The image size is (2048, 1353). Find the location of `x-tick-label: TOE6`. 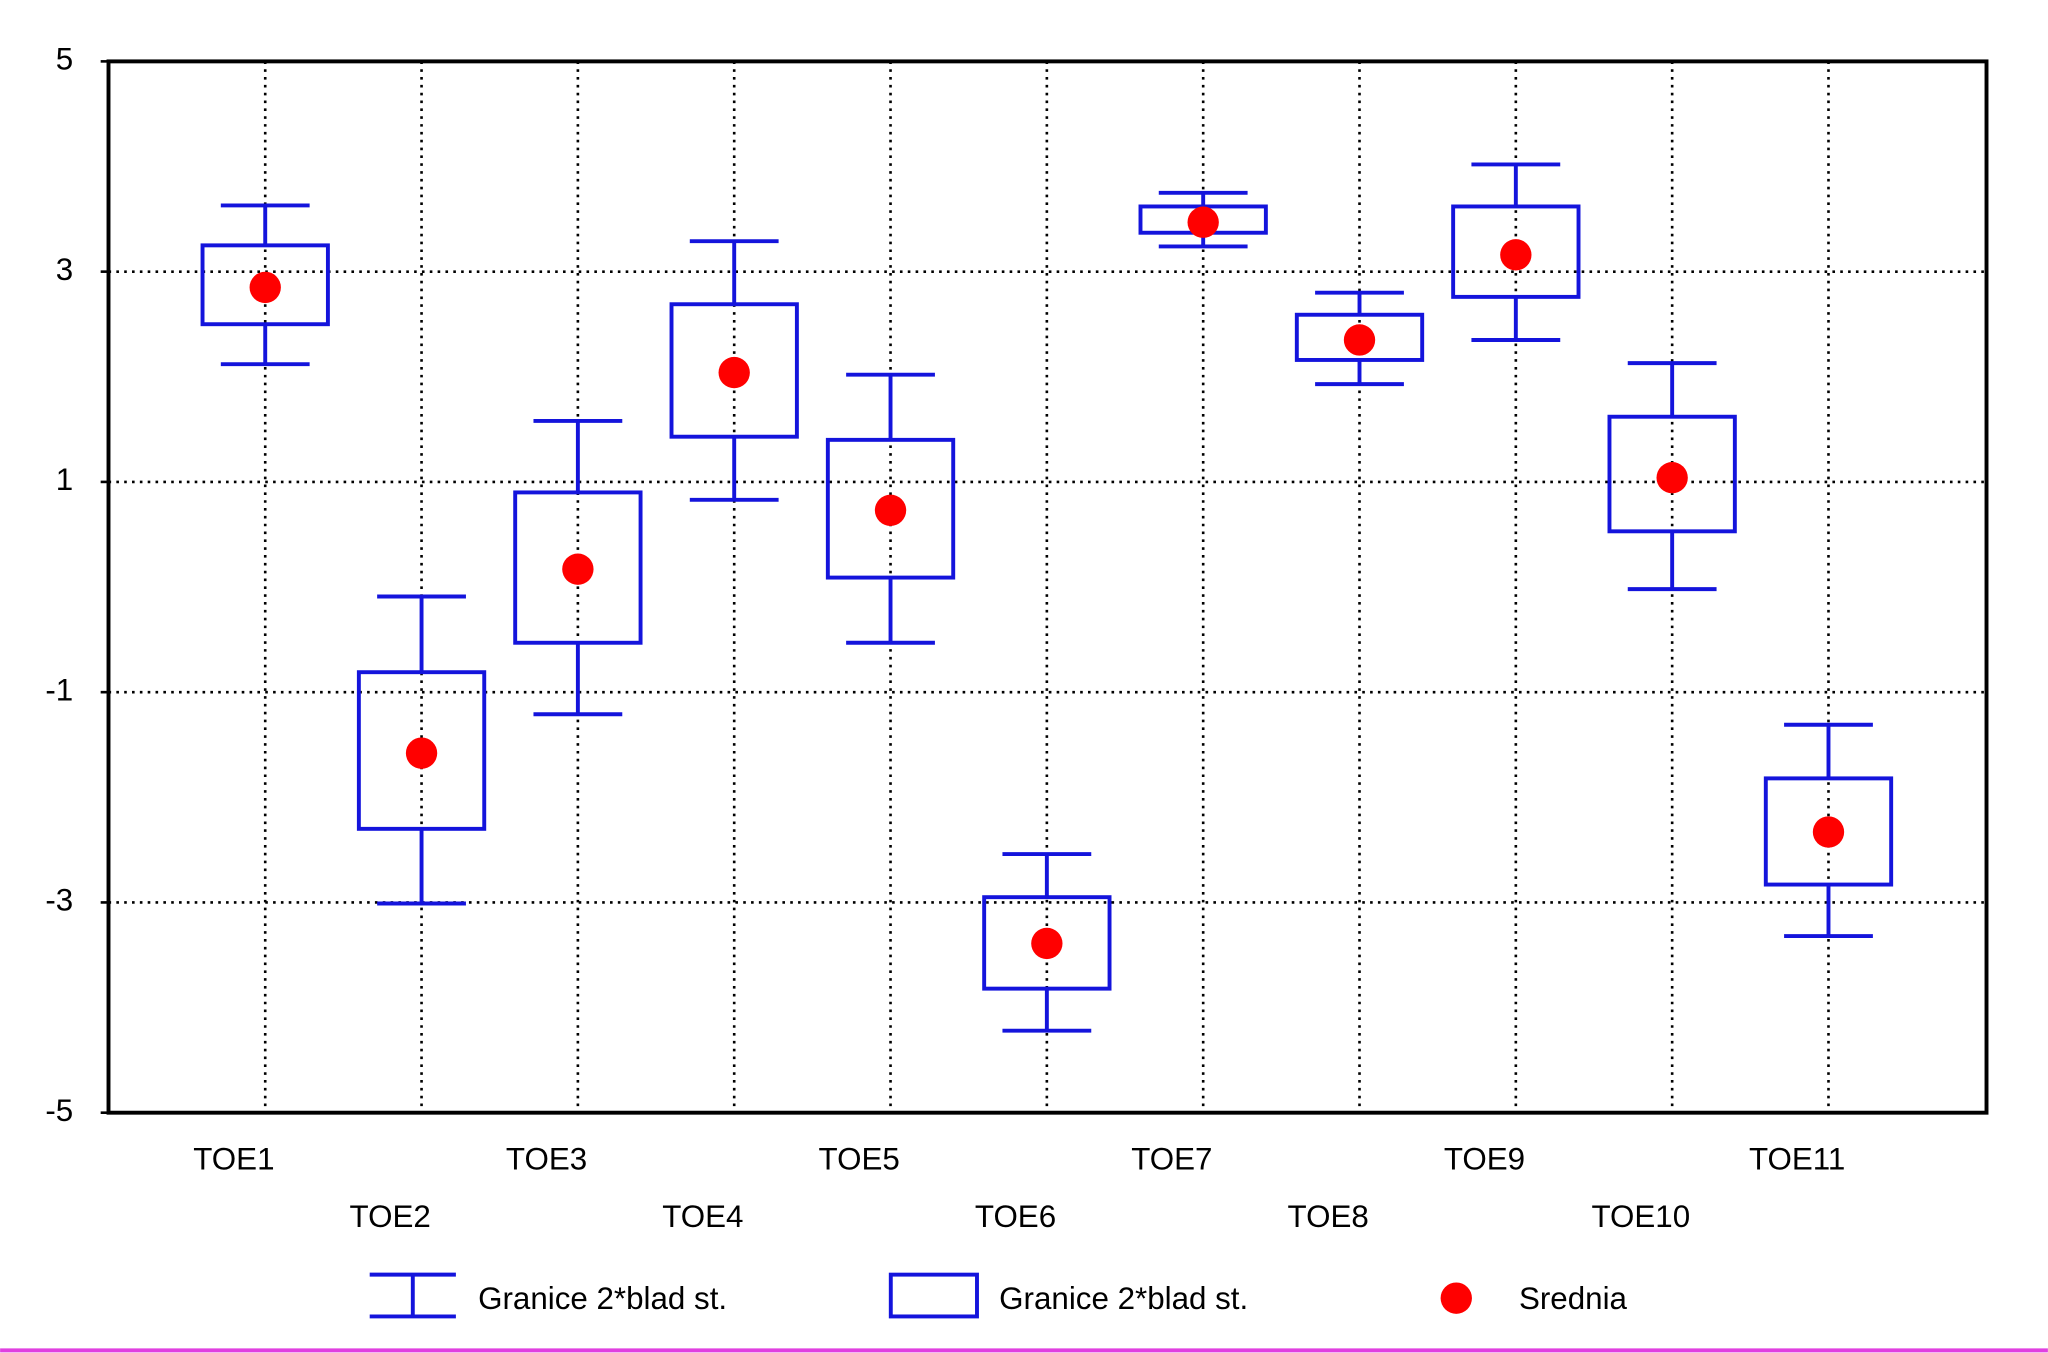

x-tick-label: TOE6 is located at coordinates (1015, 1216).